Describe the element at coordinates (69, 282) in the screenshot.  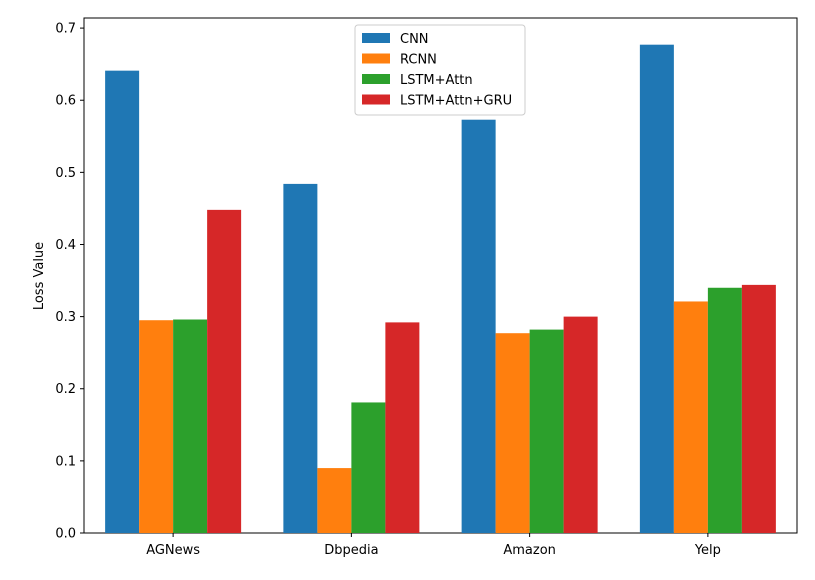
I see `y-axis: 0.0 0.1 0.2 0.3 0.4 0.5 0.6 0.7` at that location.